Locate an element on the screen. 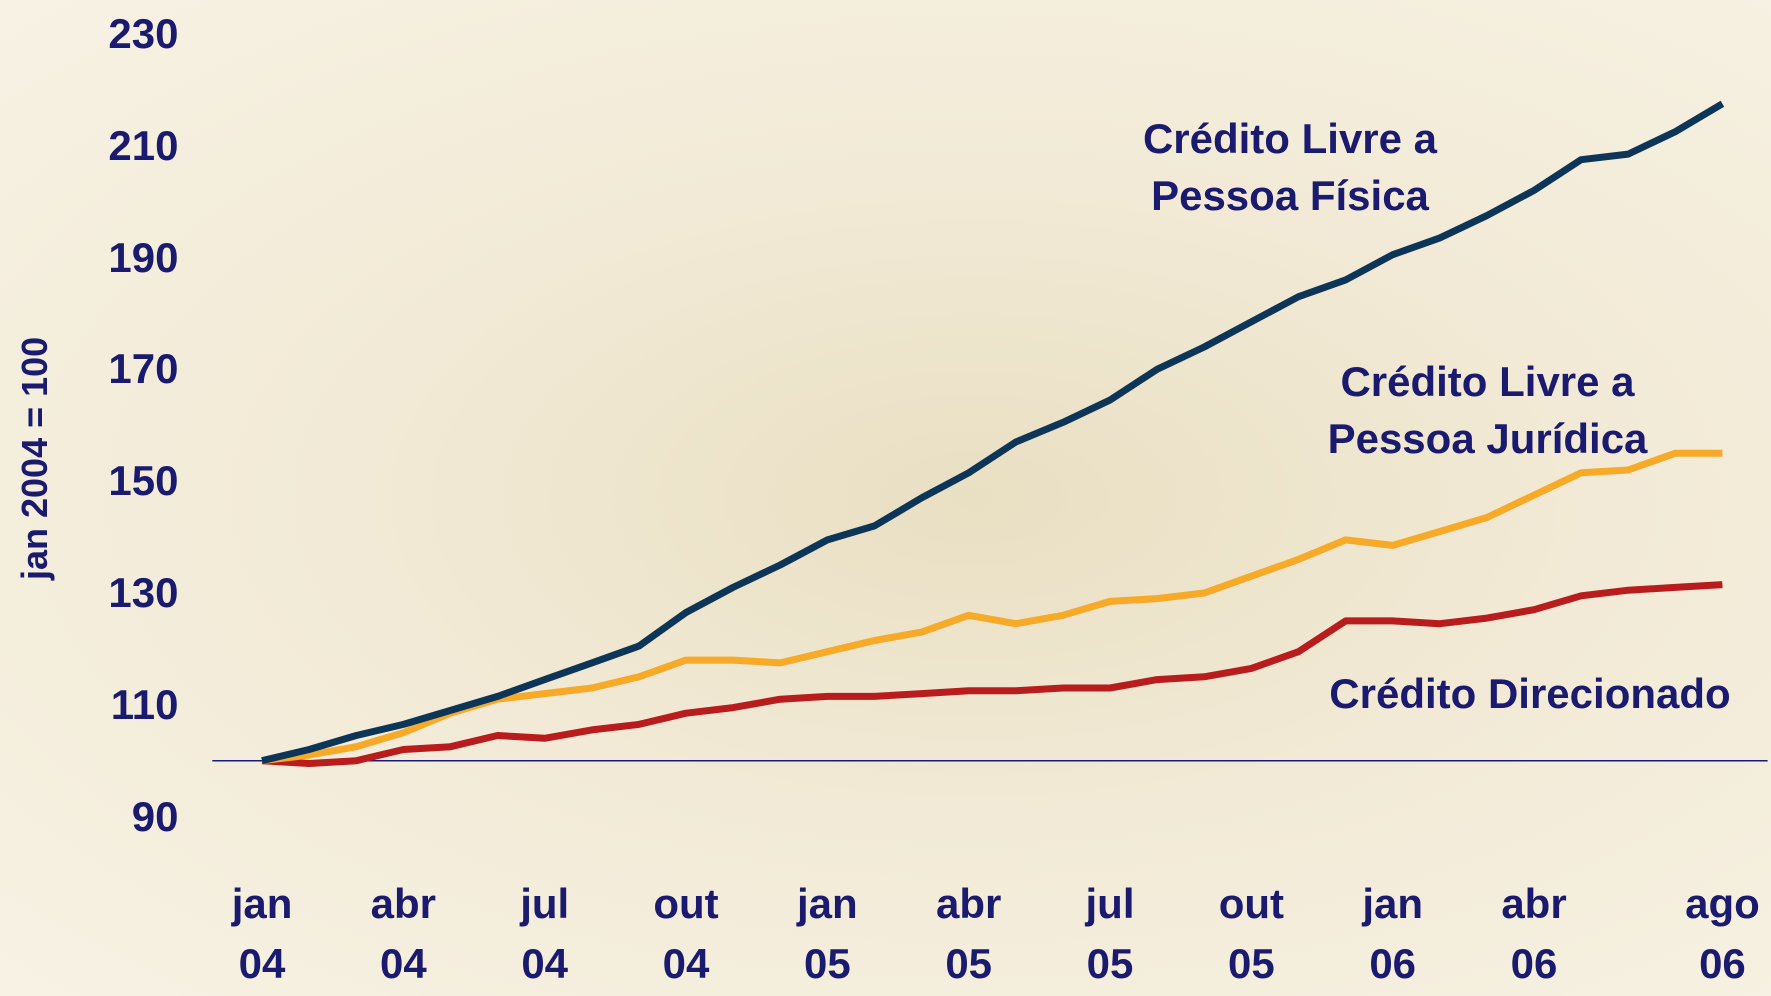 The image size is (1771, 996). x-tick-label: jul 04 is located at coordinates (545, 933).